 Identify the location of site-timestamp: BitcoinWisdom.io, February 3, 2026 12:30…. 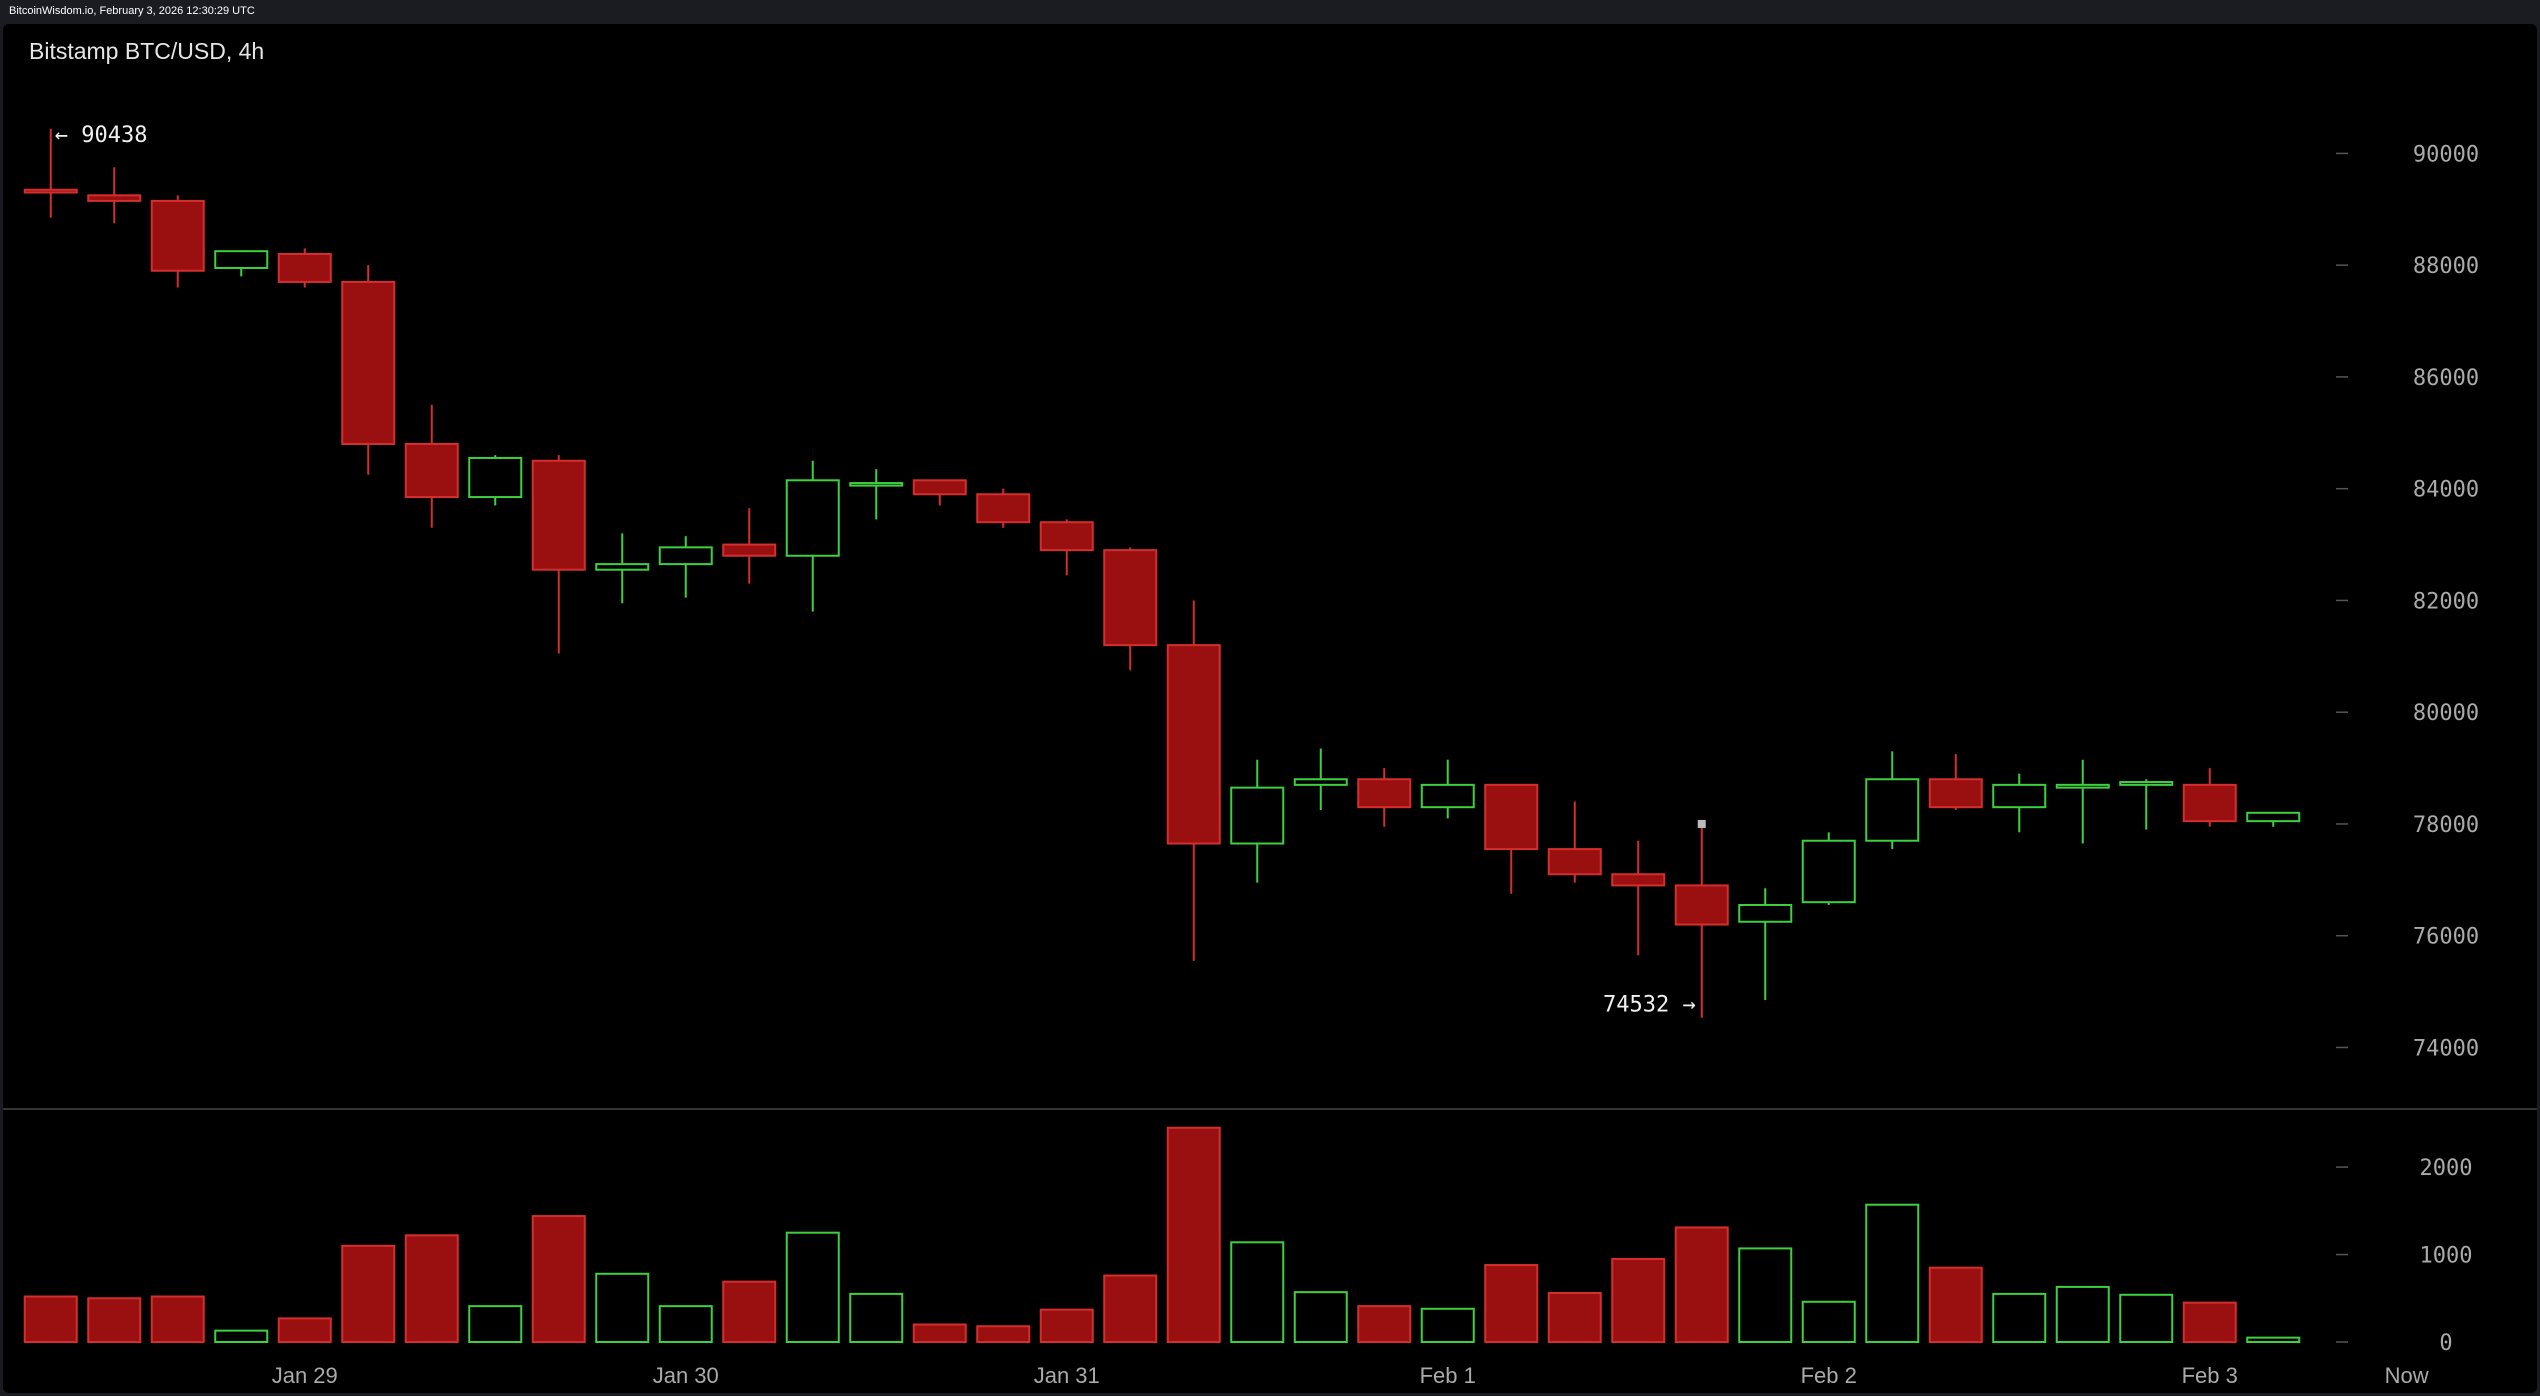
(132, 11).